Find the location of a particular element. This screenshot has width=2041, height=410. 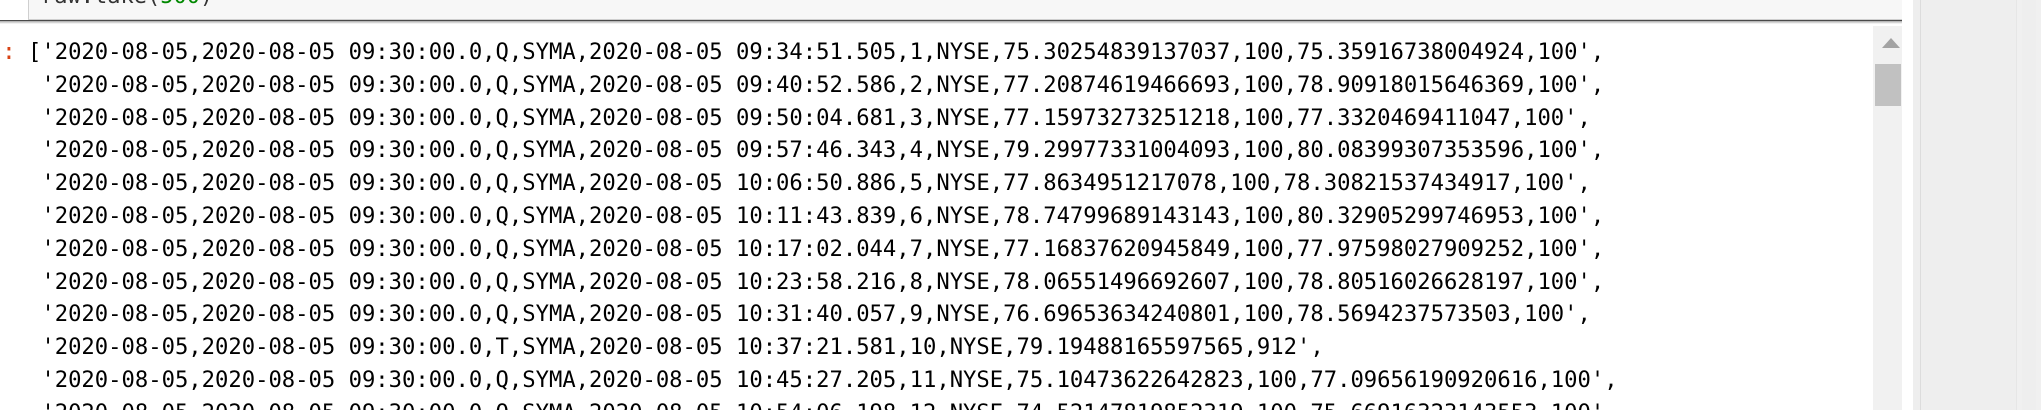

page-edge-divider is located at coordinates (1920, 205).